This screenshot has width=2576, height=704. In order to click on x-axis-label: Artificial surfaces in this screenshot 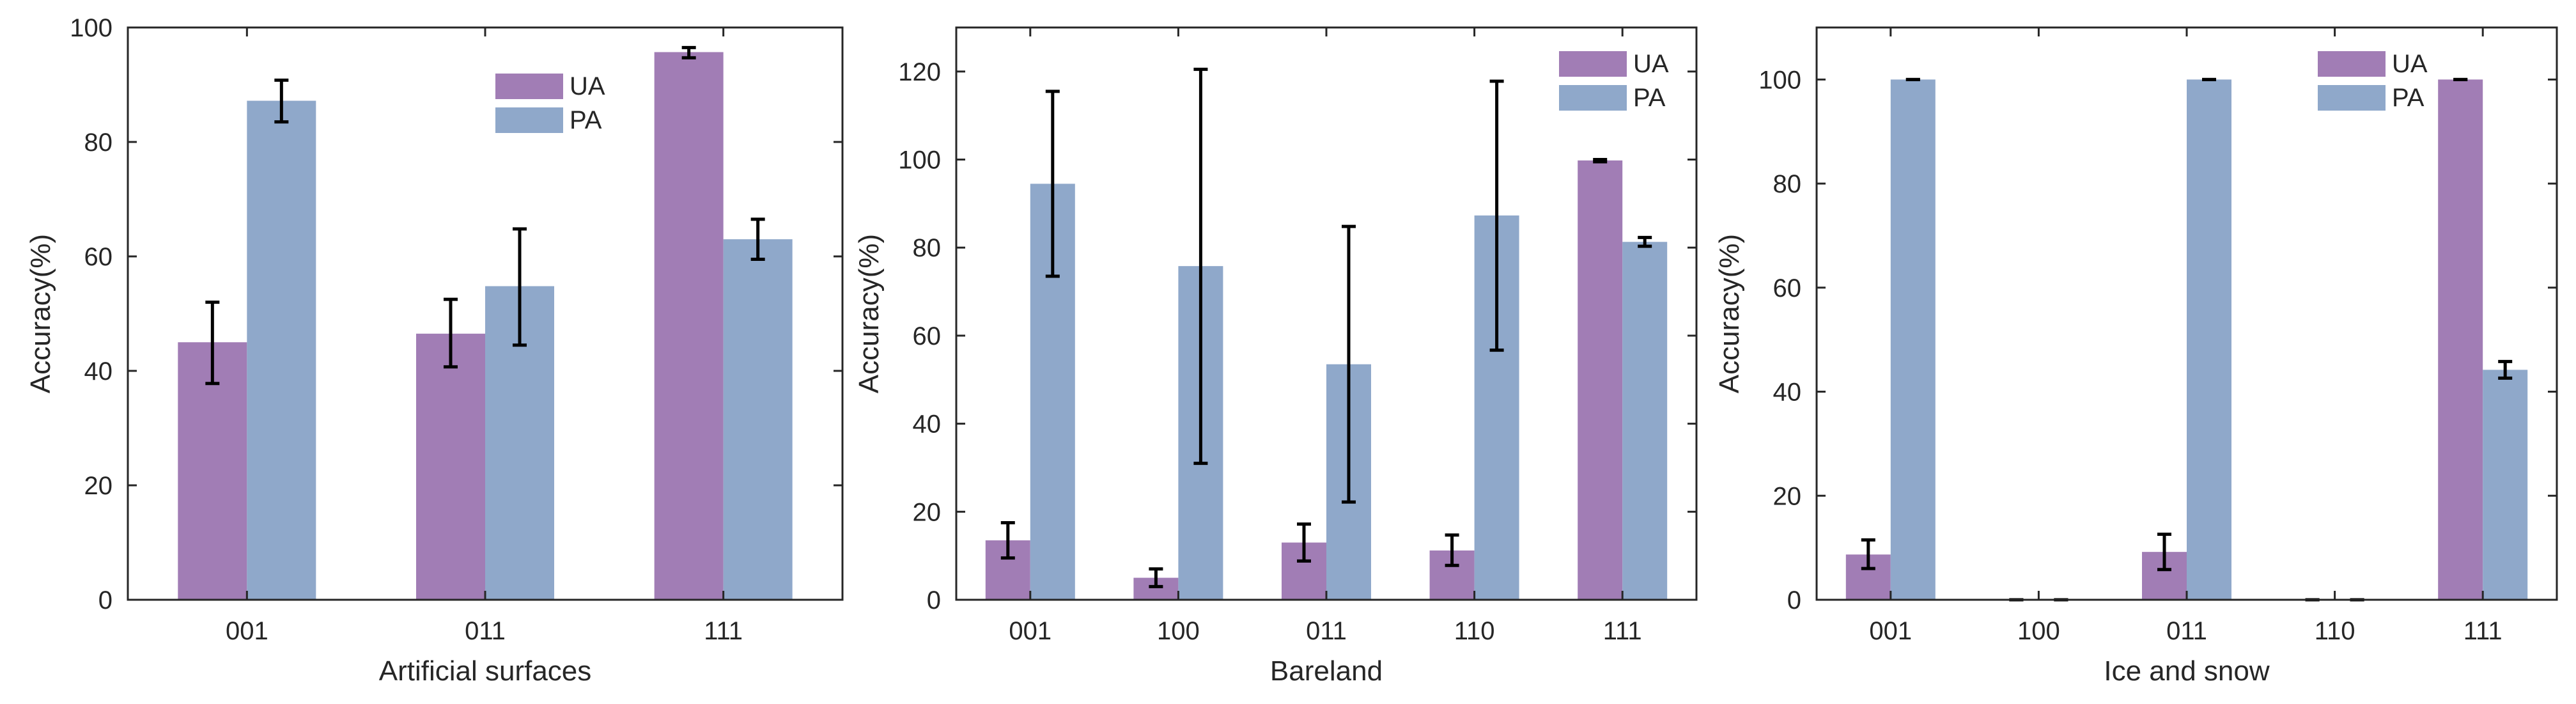, I will do `click(485, 671)`.